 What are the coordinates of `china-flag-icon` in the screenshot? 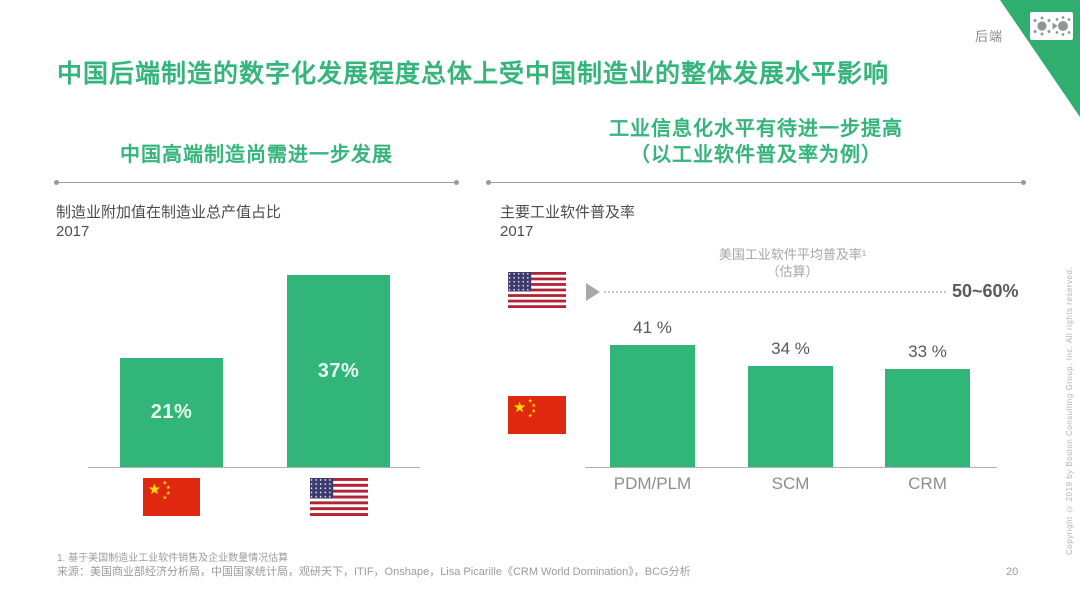 It's located at (171, 497).